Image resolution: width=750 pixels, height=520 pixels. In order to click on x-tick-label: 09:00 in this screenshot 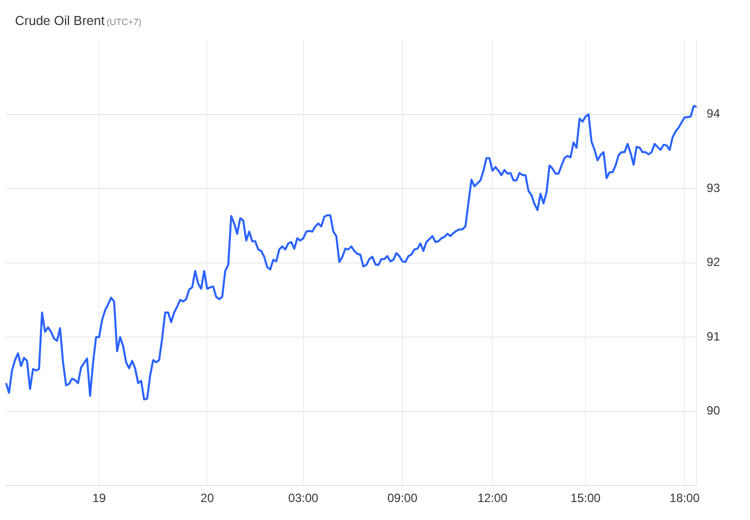, I will do `click(402, 498)`.